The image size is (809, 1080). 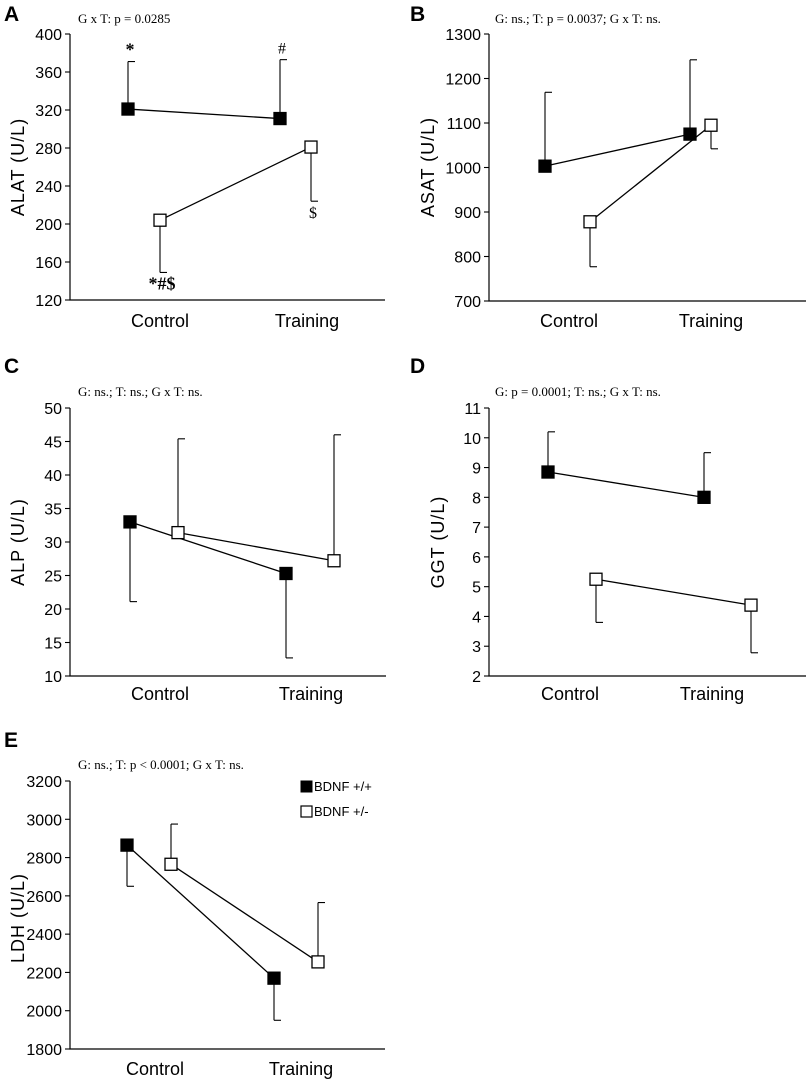 What do you see at coordinates (44, 820) in the screenshot?
I see `panel-e-ytick-label: 3000` at bounding box center [44, 820].